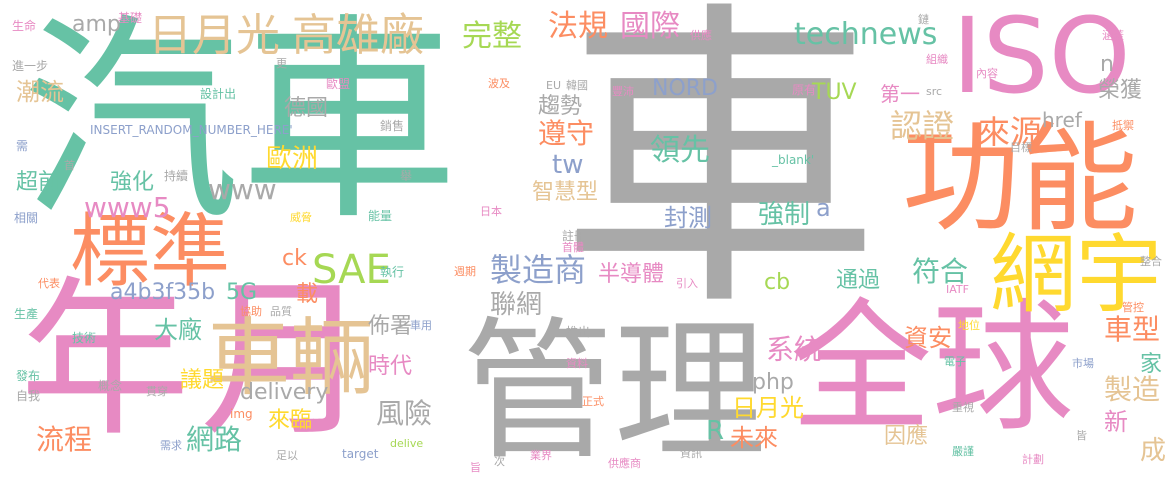  What do you see at coordinates (1116, 422) in the screenshot?
I see `word-xin: 新` at bounding box center [1116, 422].